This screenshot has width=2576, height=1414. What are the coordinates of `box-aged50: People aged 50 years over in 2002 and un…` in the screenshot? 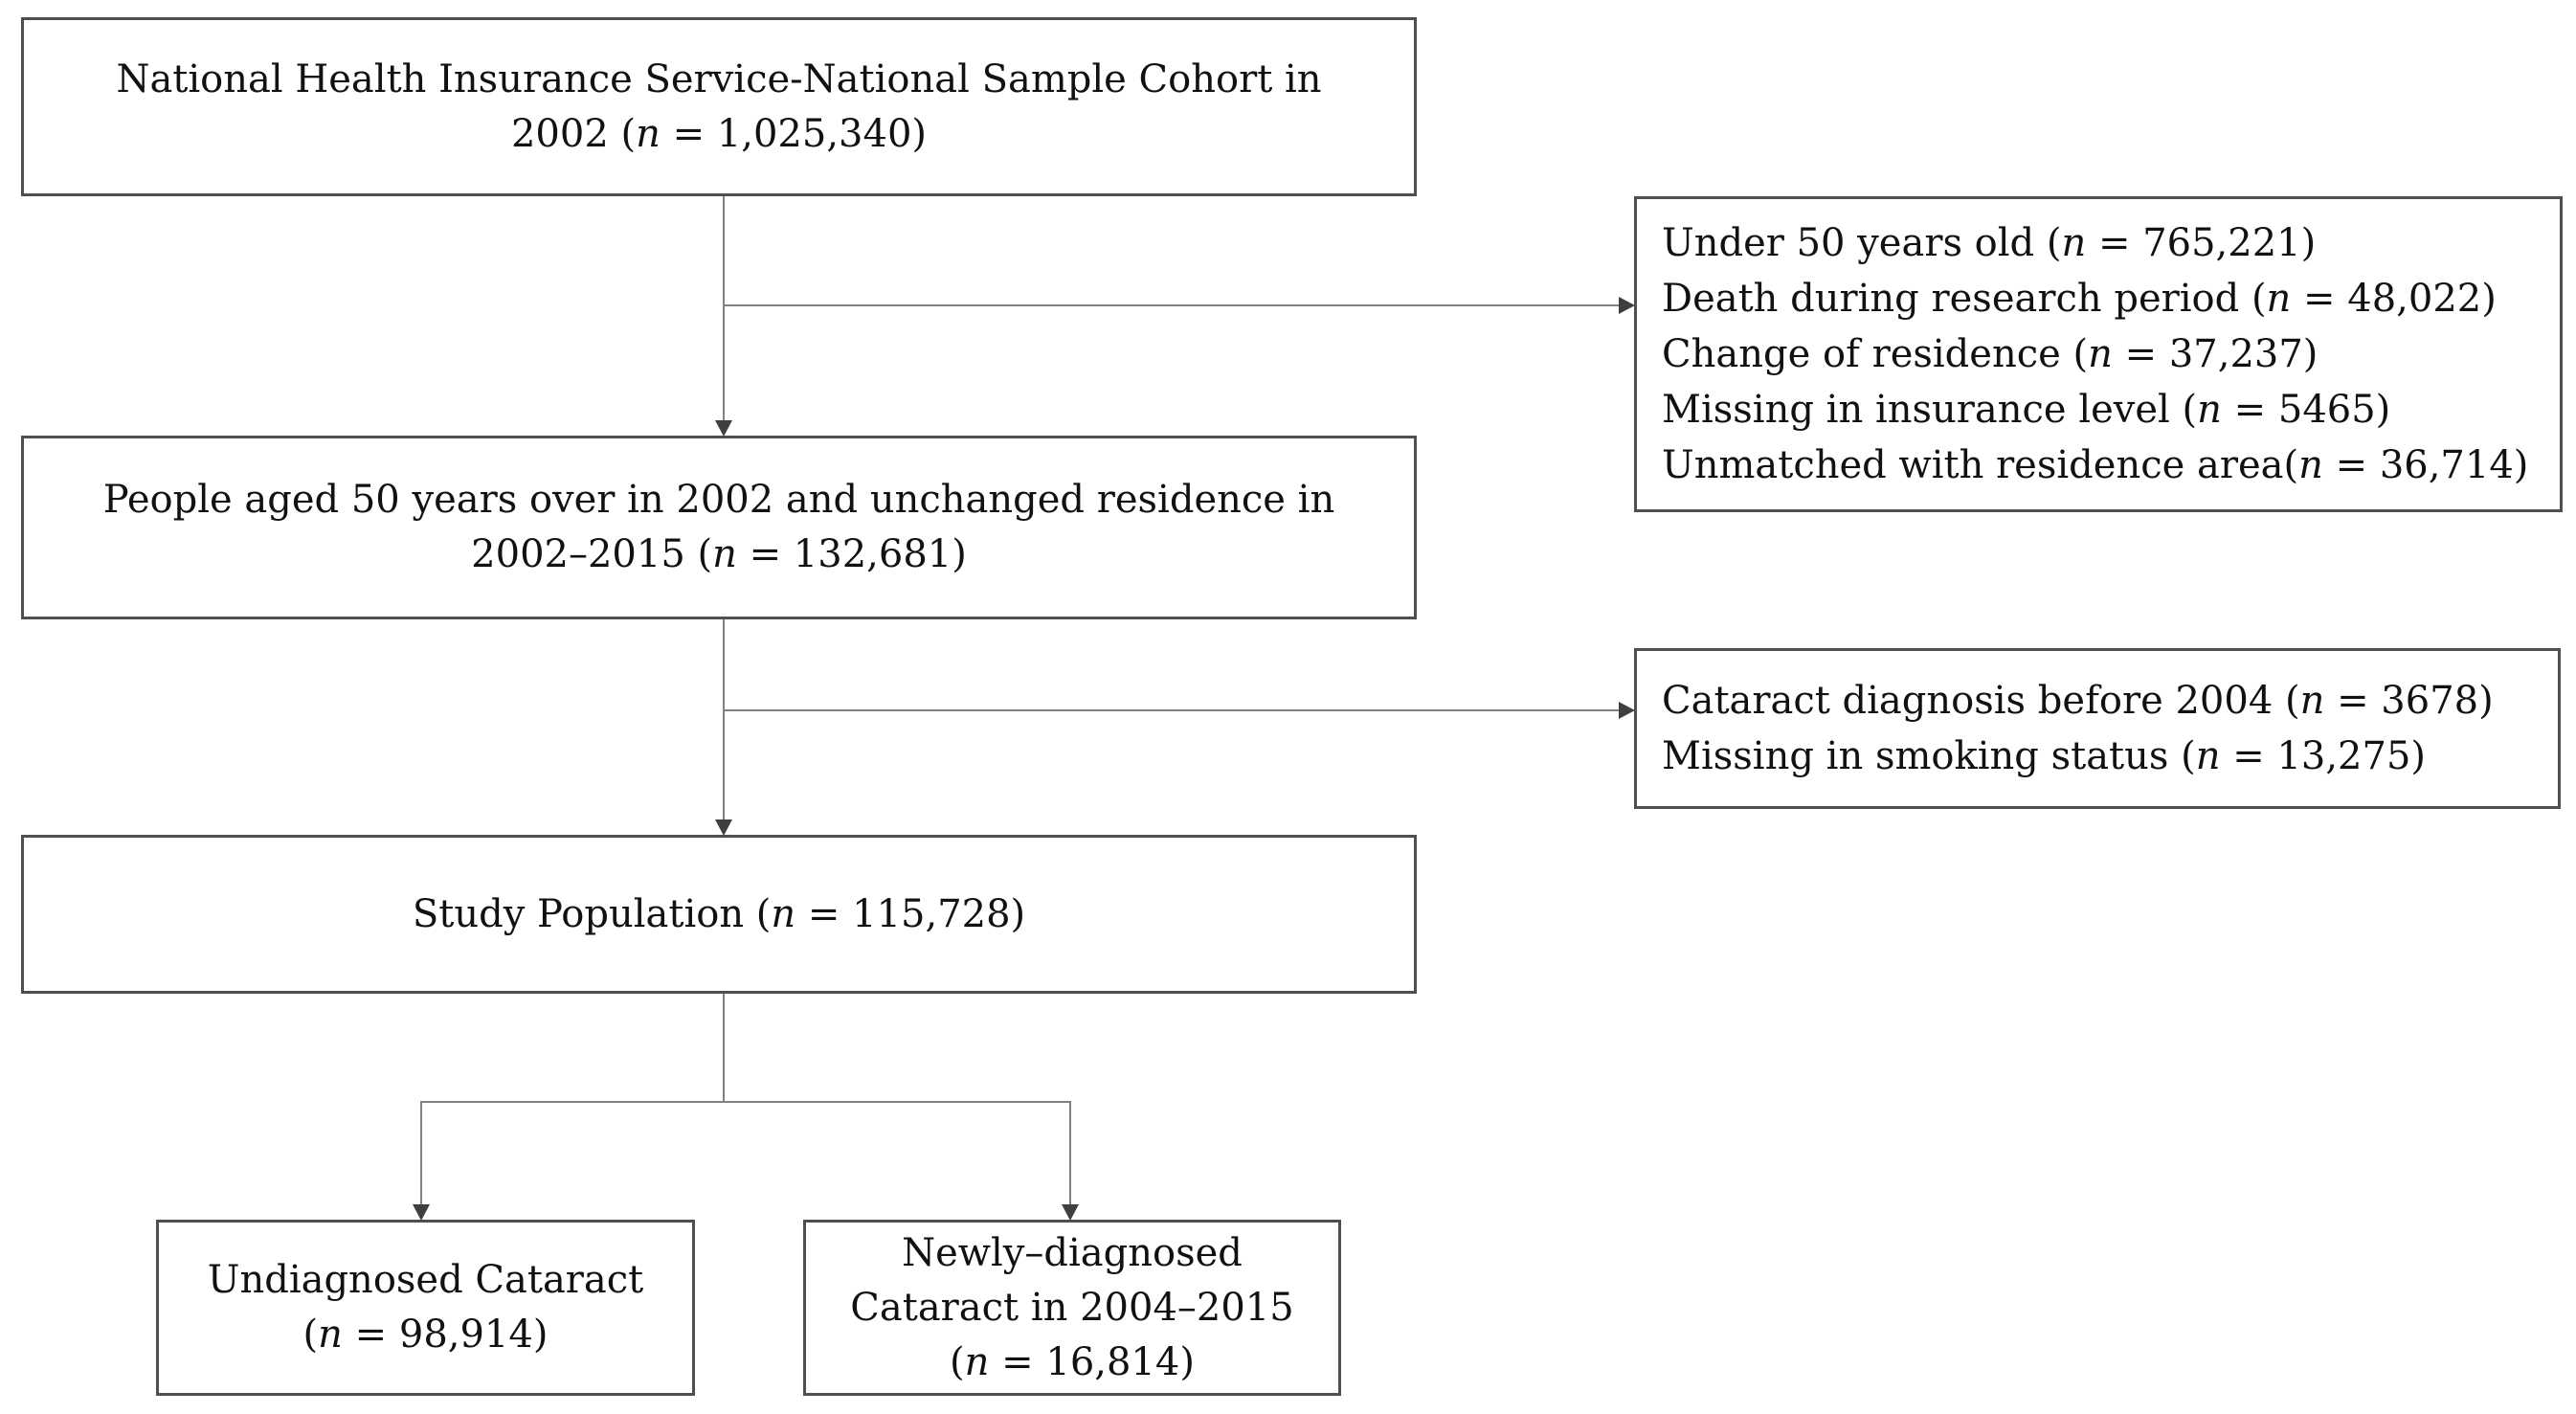 It's located at (719, 527).